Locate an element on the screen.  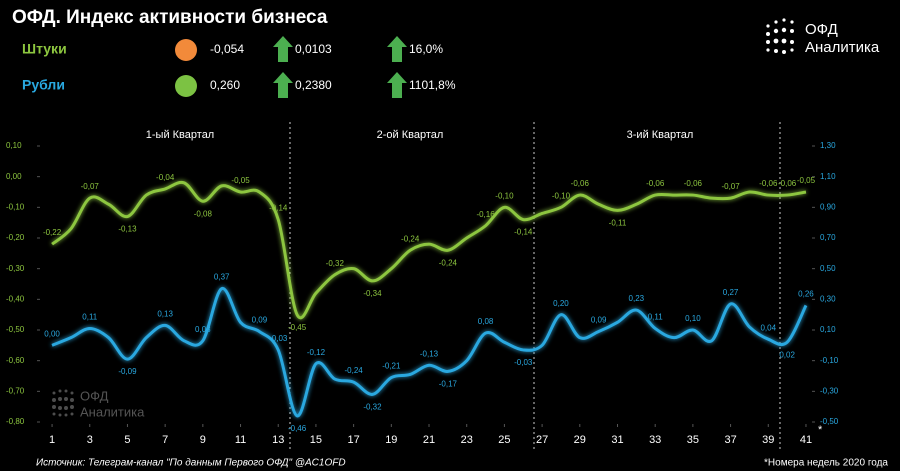
y2-tick-label: 0,30 is located at coordinates (828, 298).